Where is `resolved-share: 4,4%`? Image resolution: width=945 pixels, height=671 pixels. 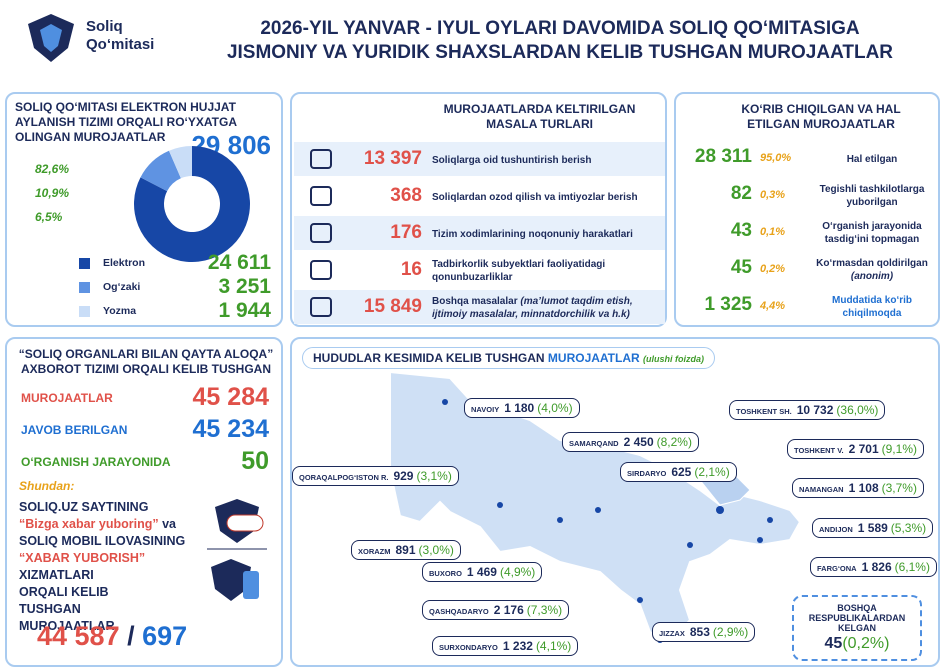 resolved-share: 4,4% is located at coordinates (773, 306).